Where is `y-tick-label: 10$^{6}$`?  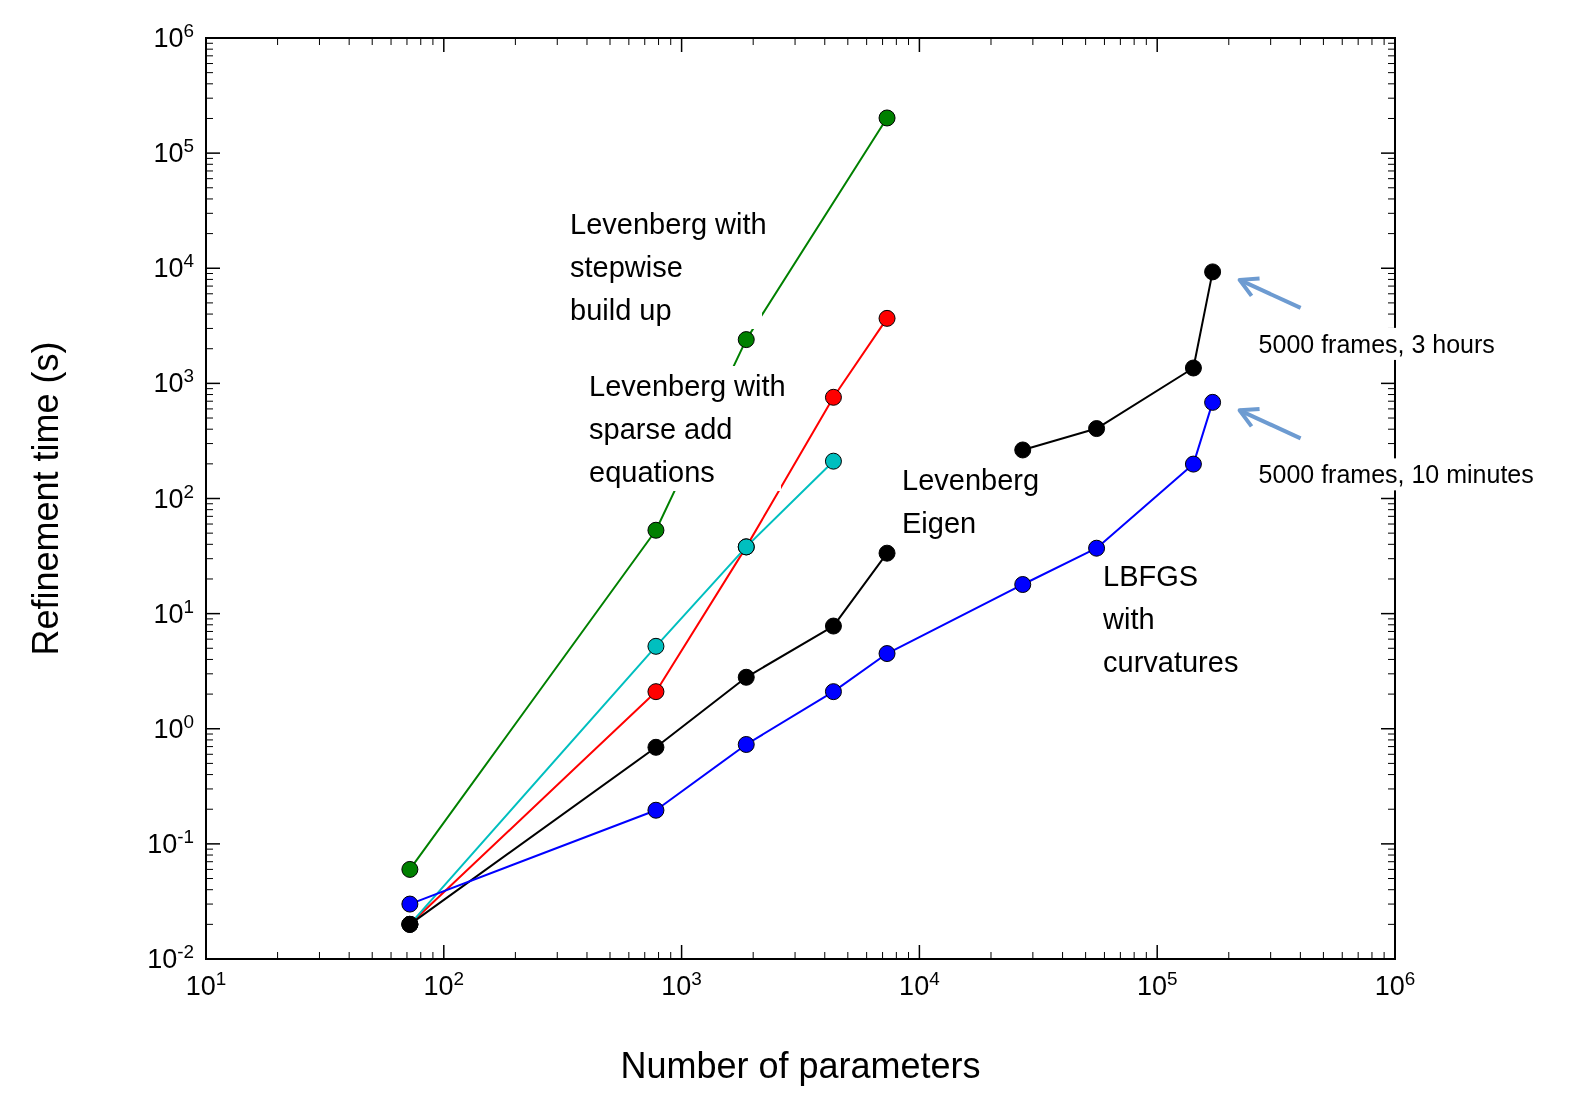 y-tick-label: 10$^{6}$ is located at coordinates (173, 36).